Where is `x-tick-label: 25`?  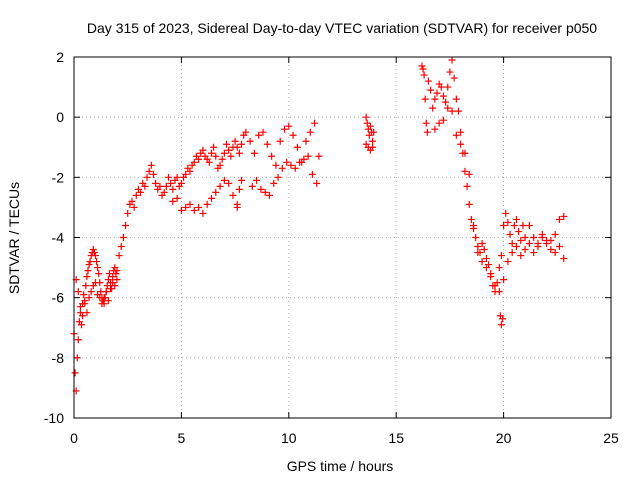 x-tick-label: 25 is located at coordinates (611, 438).